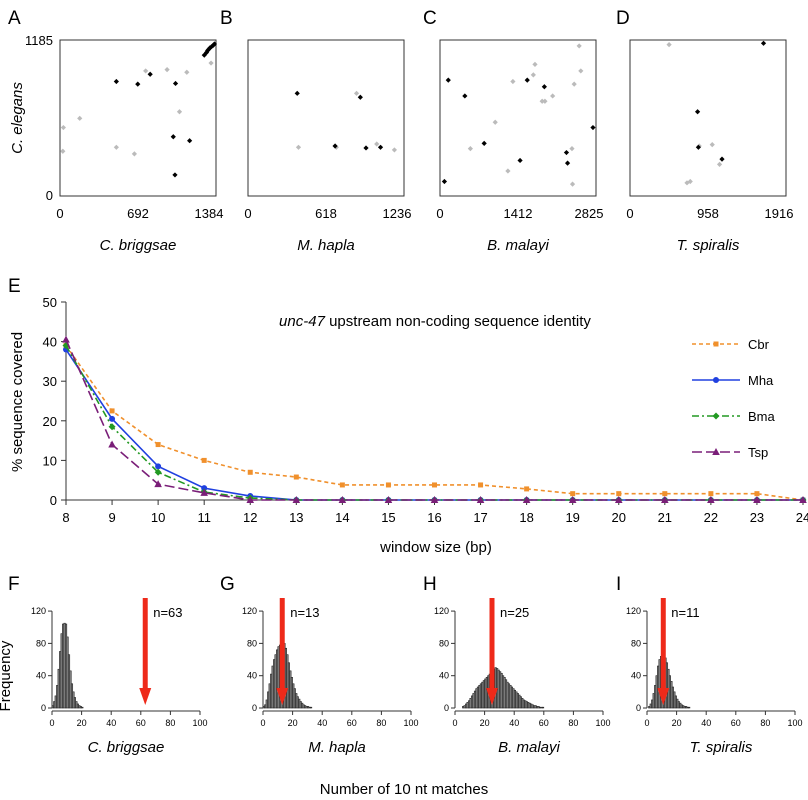  Describe the element at coordinates (381, 723) in the screenshot. I see `hist-g-xtick-label: 80` at that location.